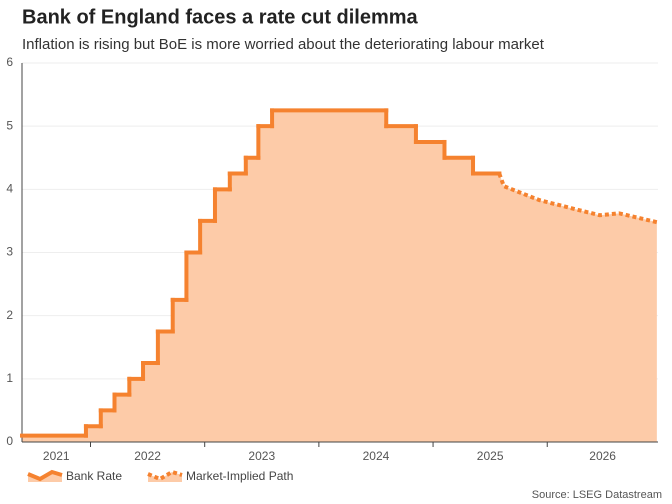  What do you see at coordinates (261, 456) in the screenshot?
I see `x-tick-label: 2023` at bounding box center [261, 456].